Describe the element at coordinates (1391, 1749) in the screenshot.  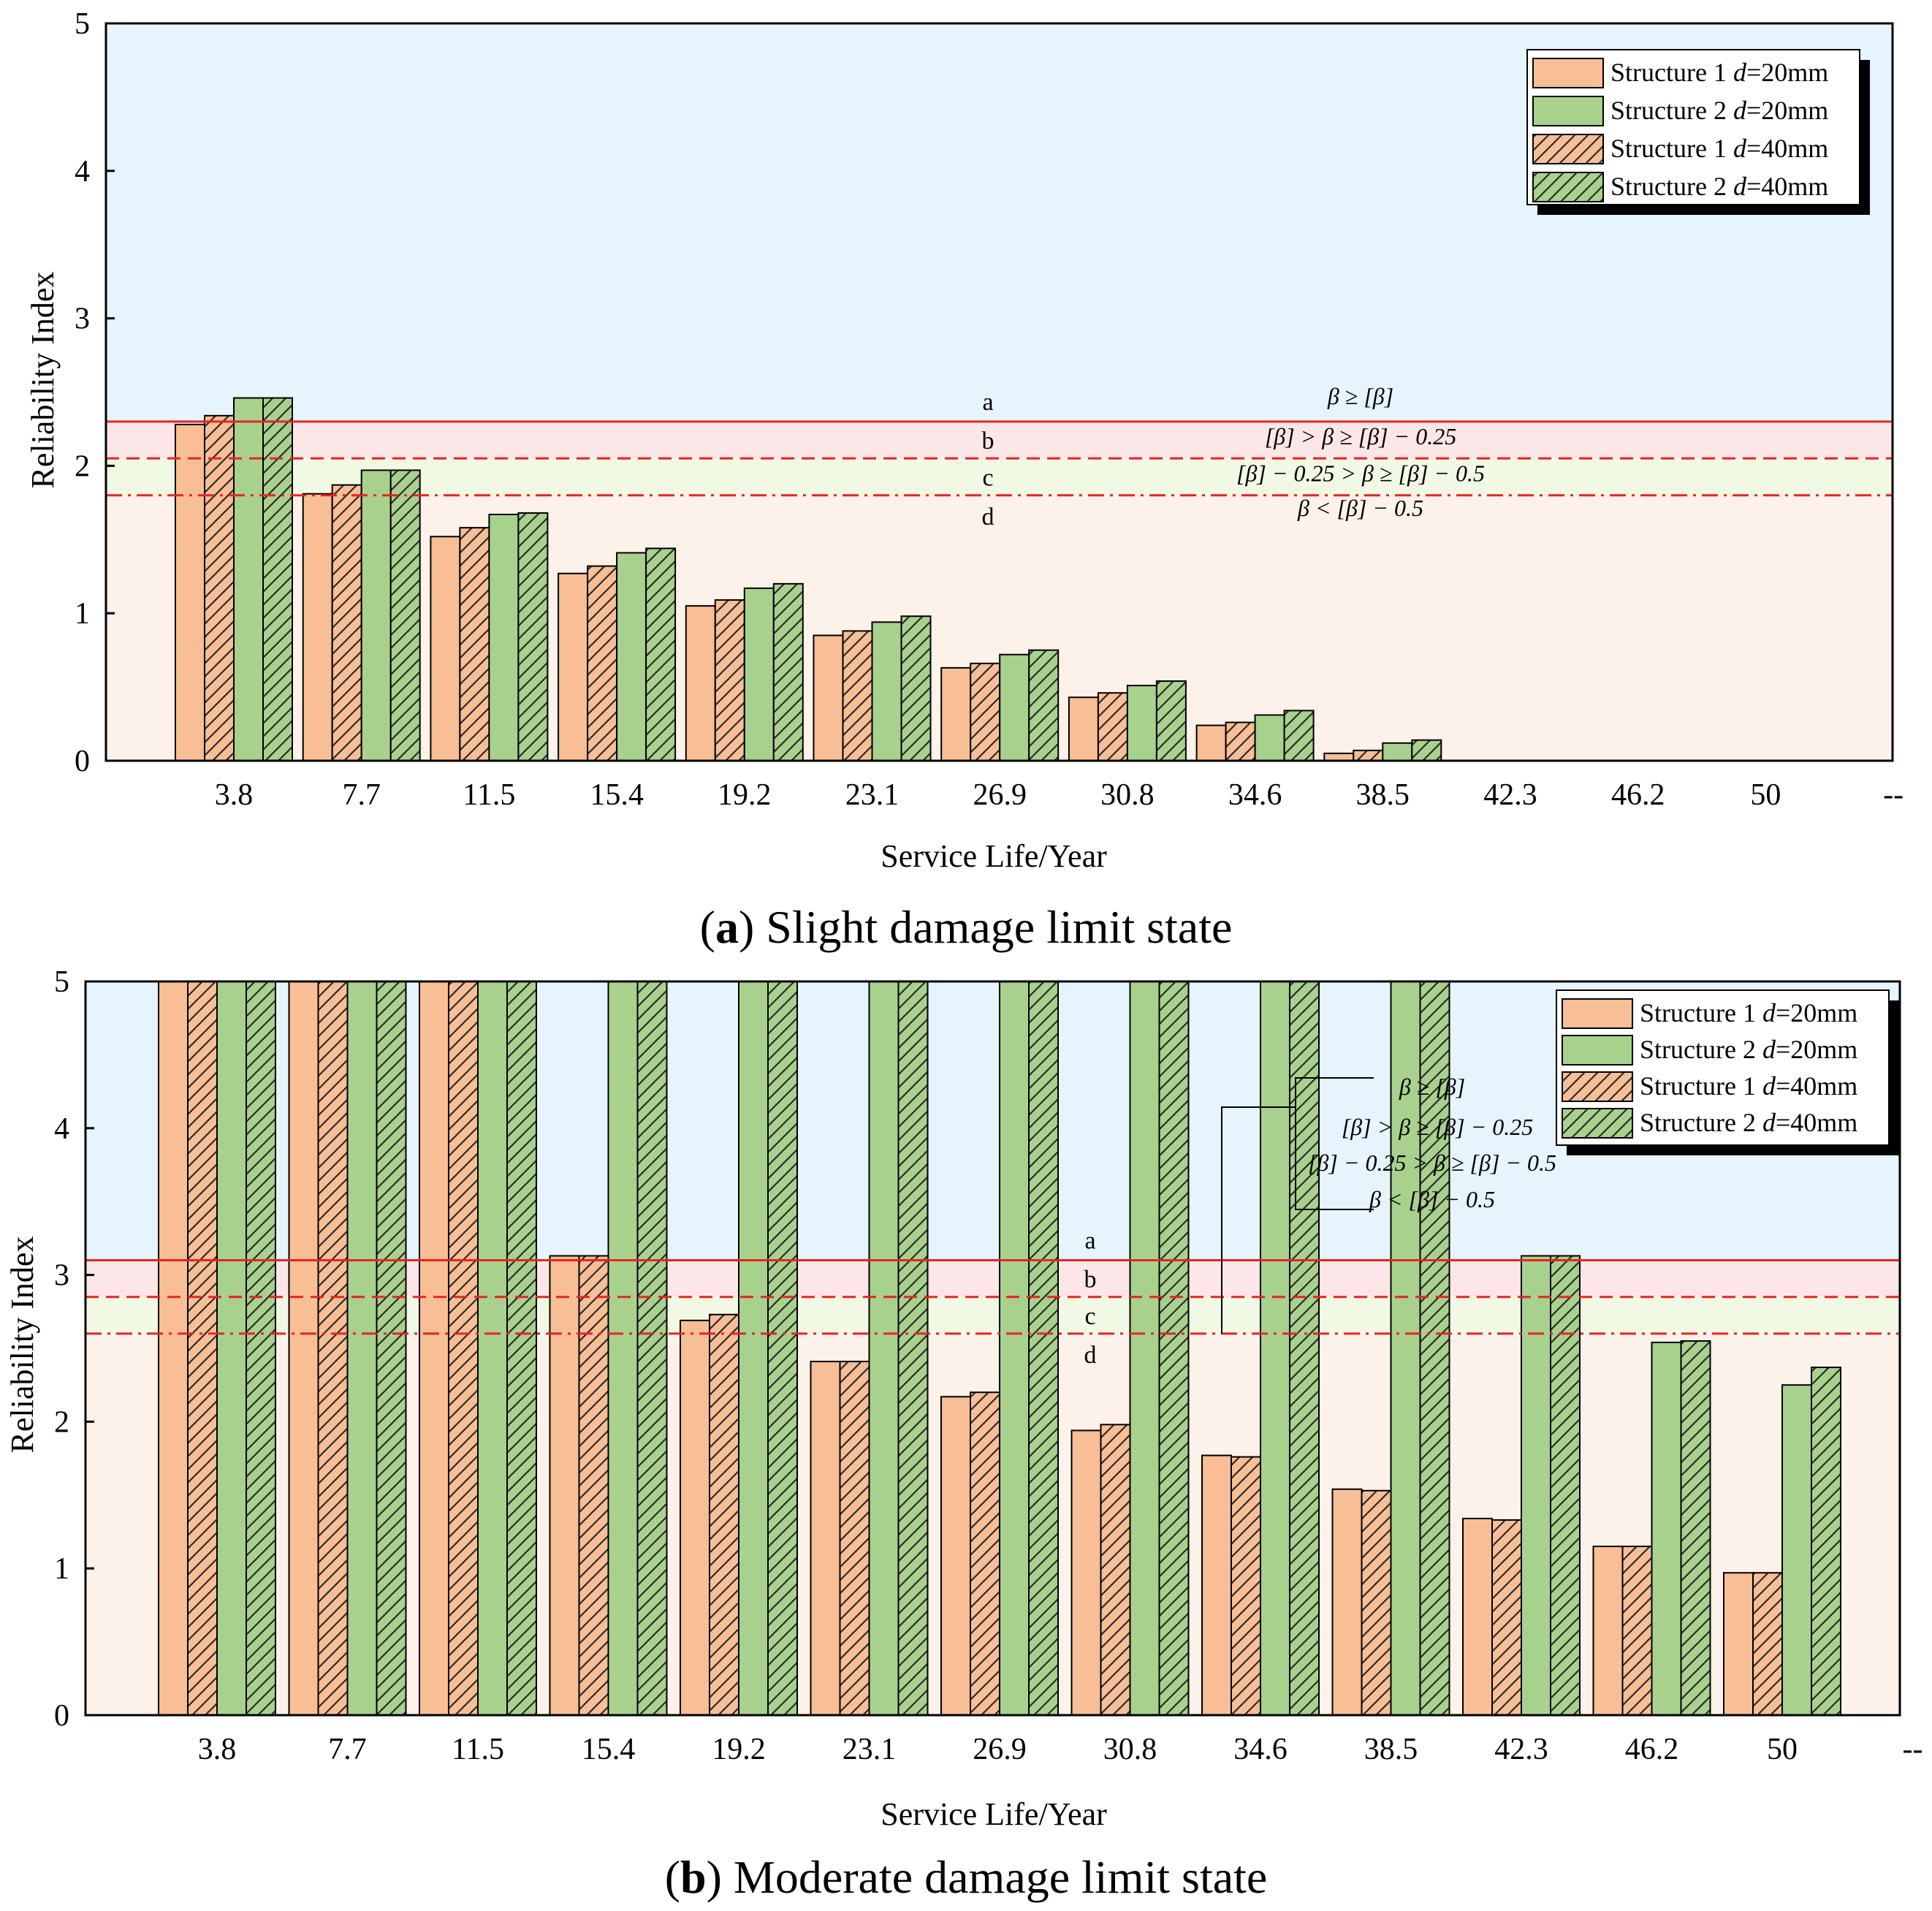
I see `panel-b-x-tick-label: 38.5` at that location.